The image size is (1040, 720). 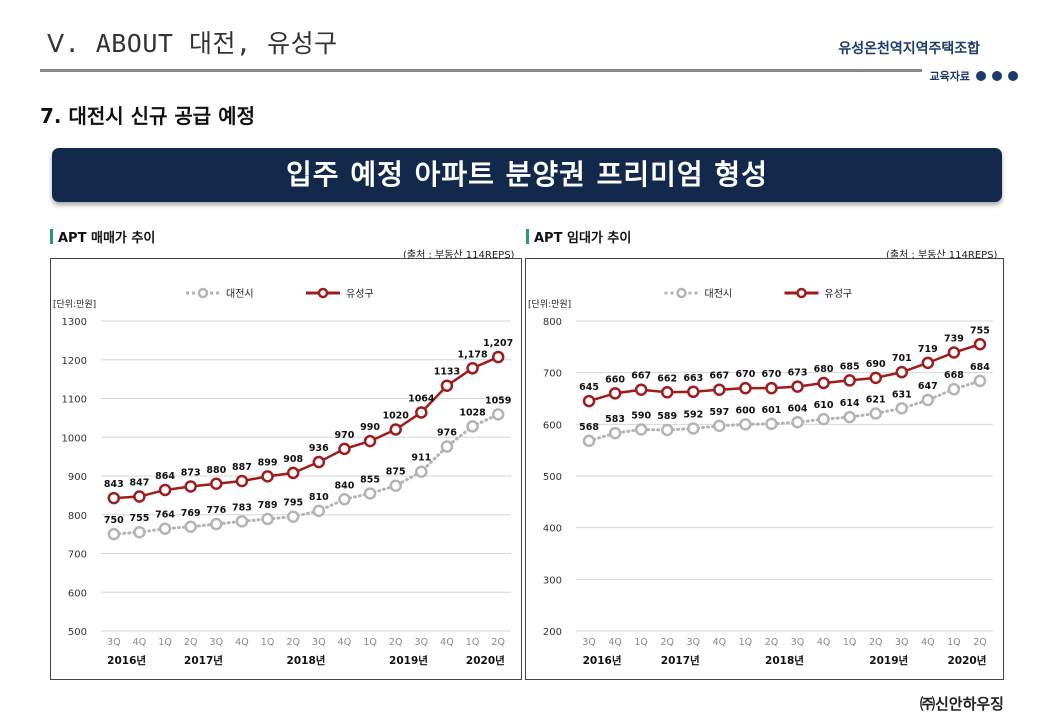 What do you see at coordinates (801, 293) in the screenshot?
I see `legend-yuseong-marker` at bounding box center [801, 293].